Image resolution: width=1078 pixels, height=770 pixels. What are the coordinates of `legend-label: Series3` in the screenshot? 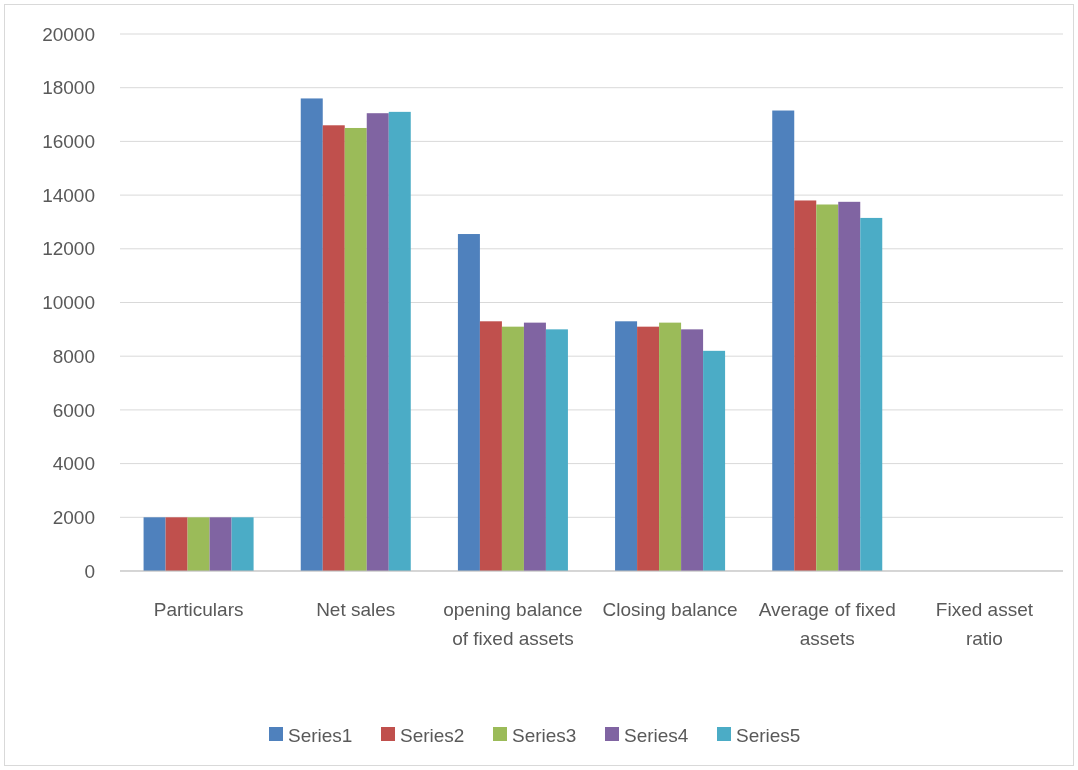 It's located at (544, 735).